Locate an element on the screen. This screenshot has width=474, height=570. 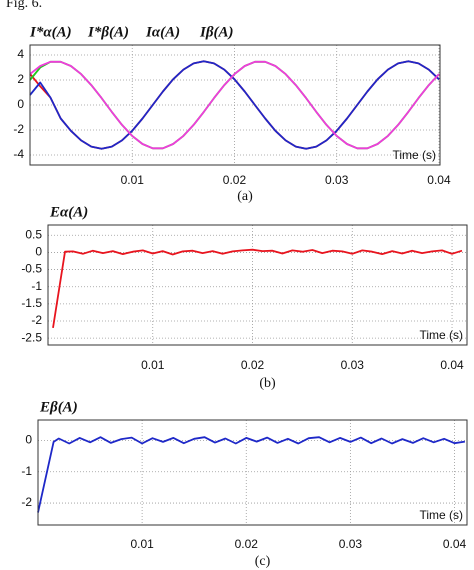
legend-entry: Iβ(A) is located at coordinates (216, 32).